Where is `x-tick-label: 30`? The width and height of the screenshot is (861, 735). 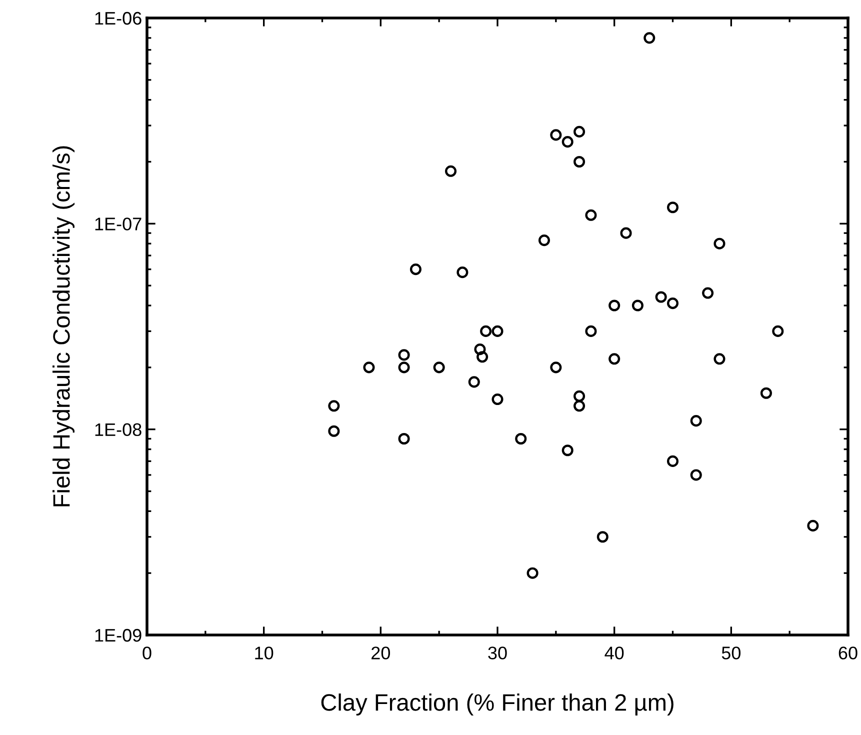
x-tick-label: 30 is located at coordinates (497, 653).